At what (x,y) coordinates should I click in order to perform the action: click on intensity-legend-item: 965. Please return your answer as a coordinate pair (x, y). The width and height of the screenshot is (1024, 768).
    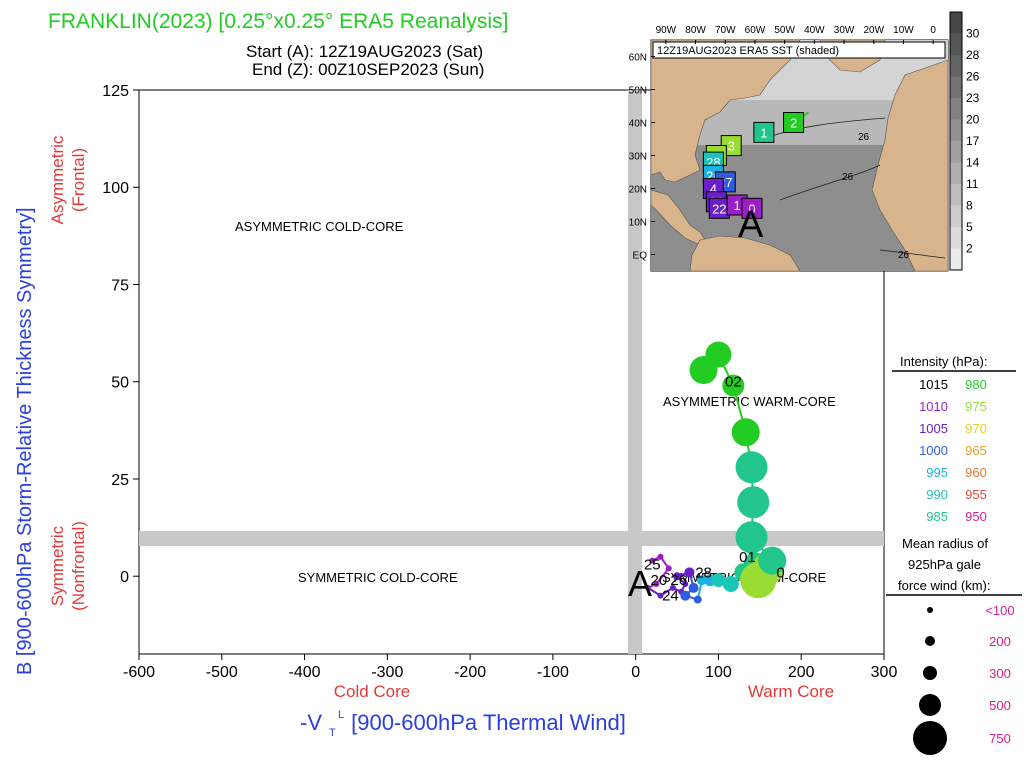
    Looking at the image, I should click on (976, 450).